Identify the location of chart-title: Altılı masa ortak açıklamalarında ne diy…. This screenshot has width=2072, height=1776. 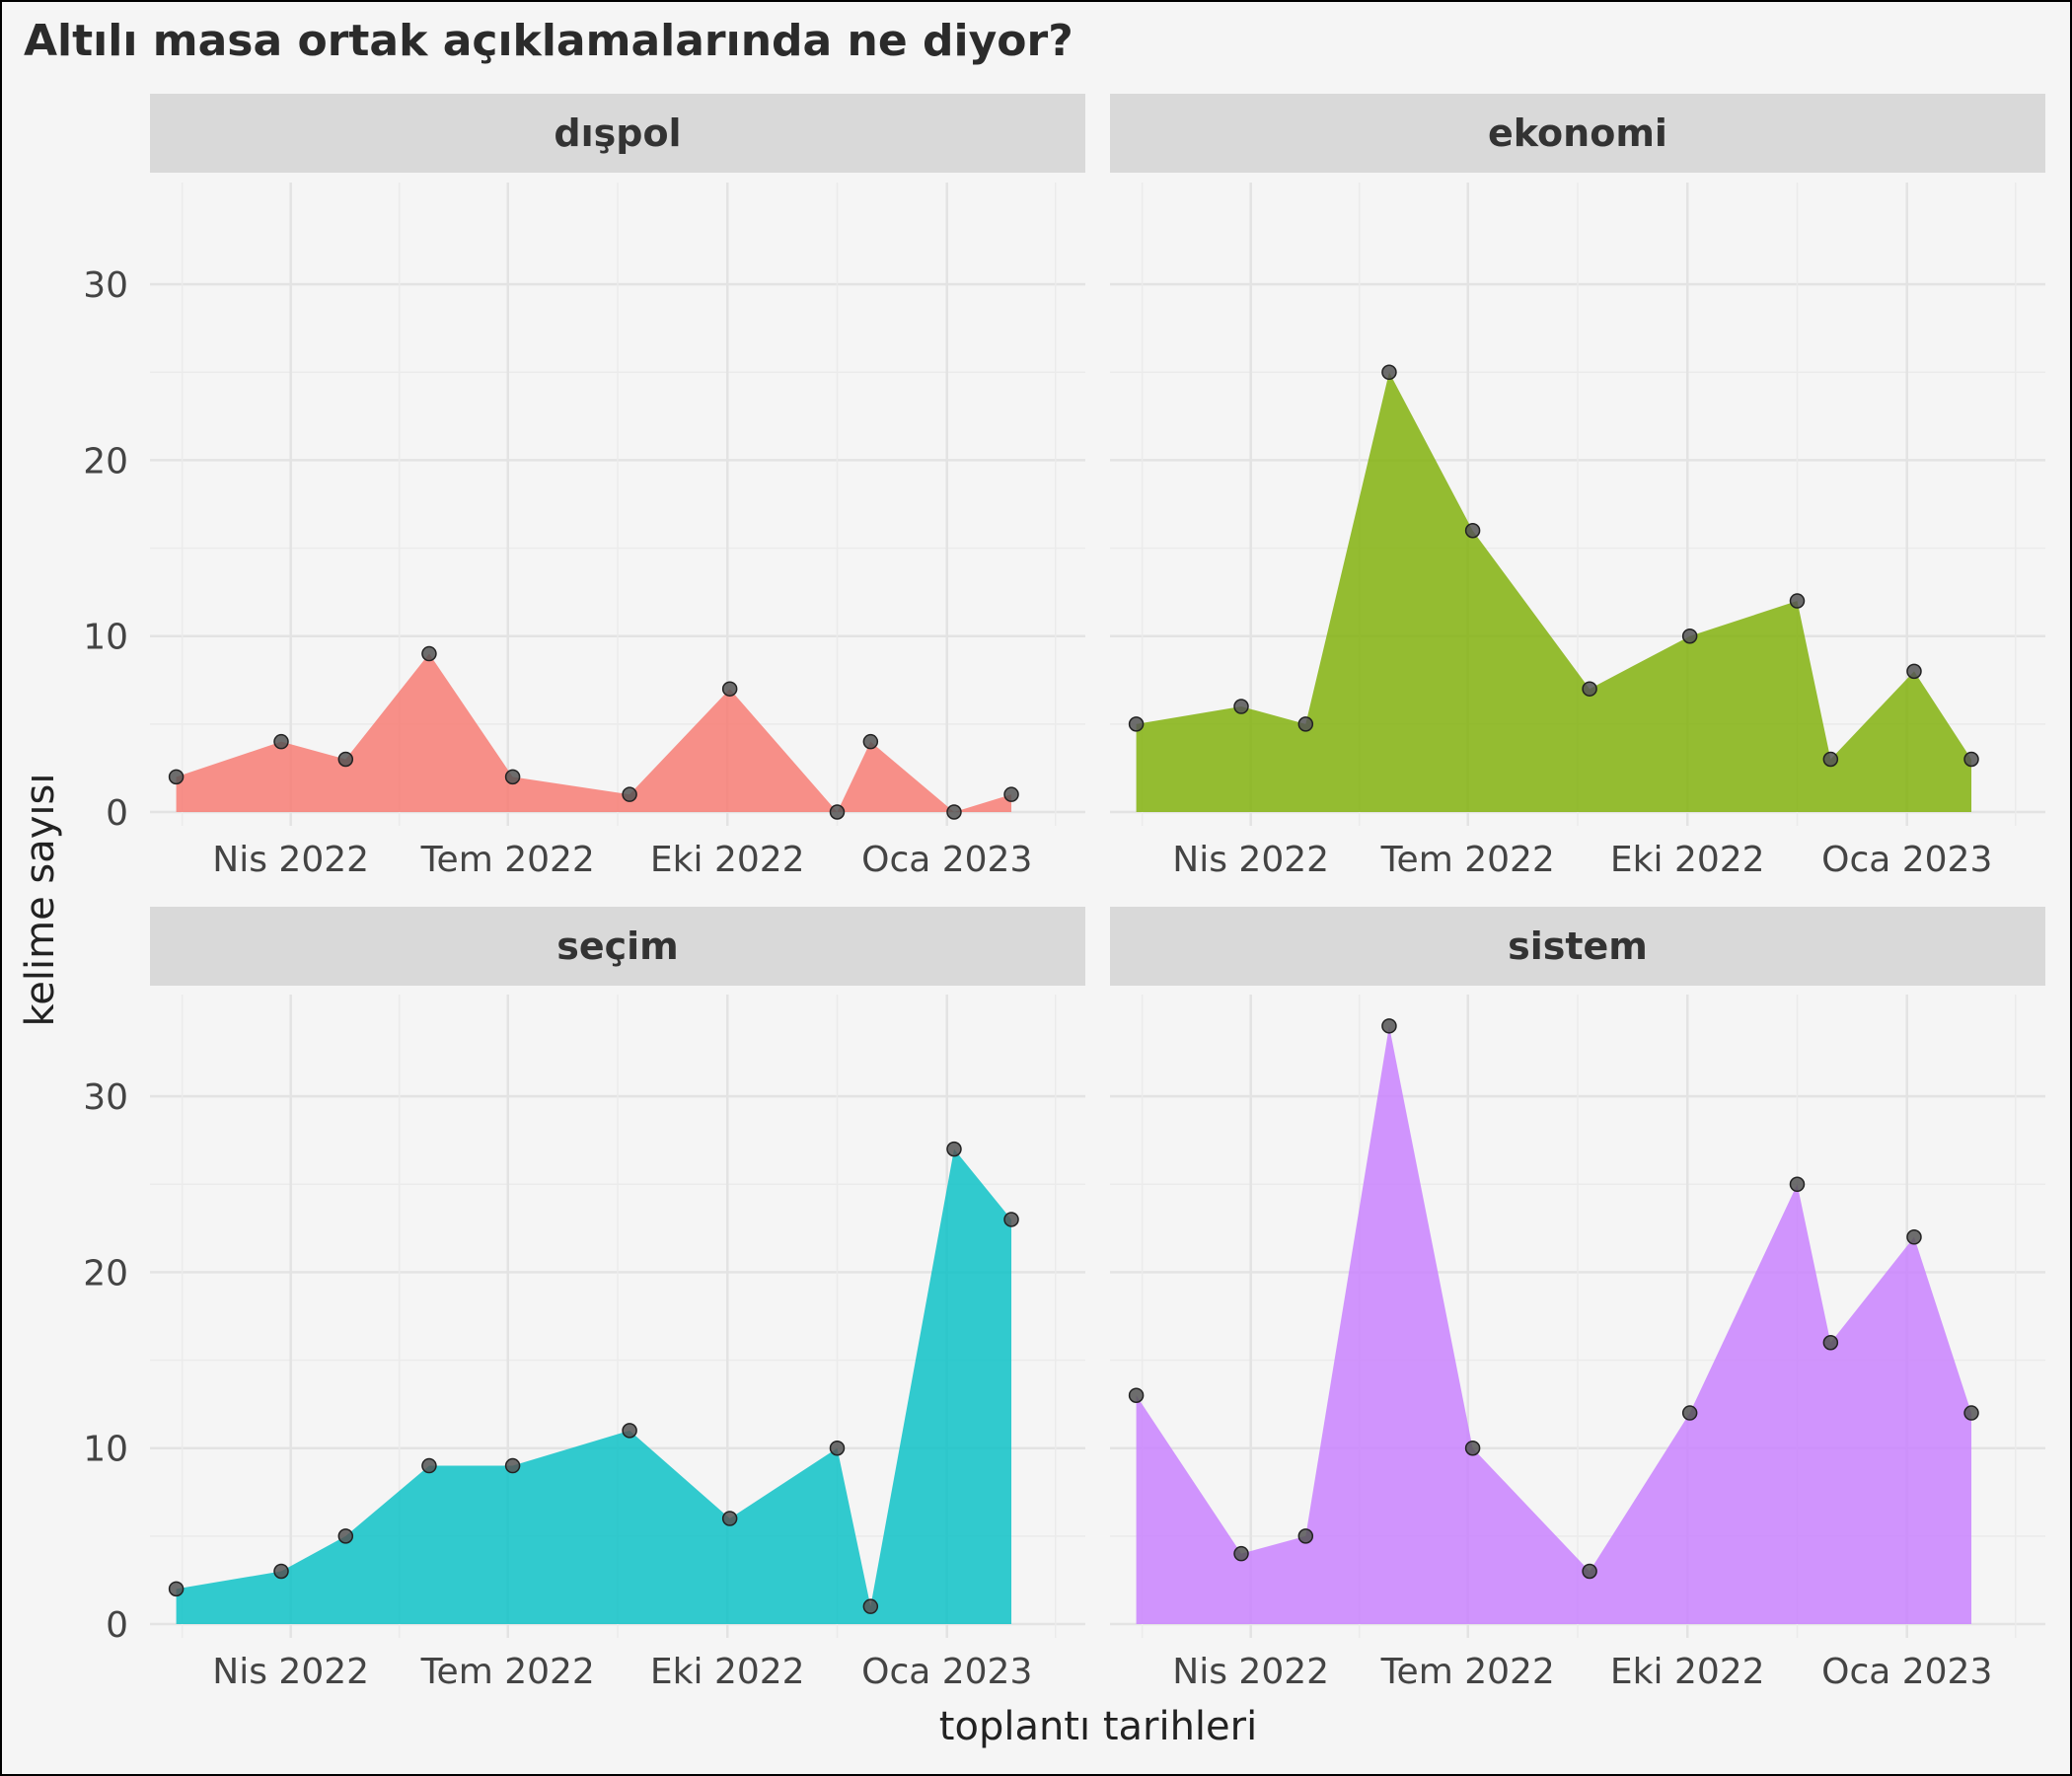
(548, 41).